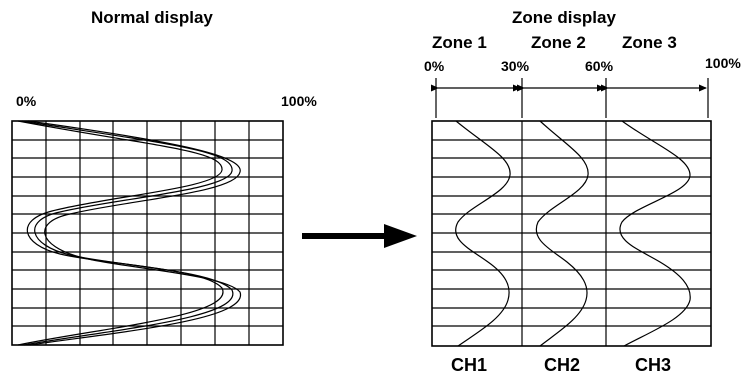 The height and width of the screenshot is (378, 752). What do you see at coordinates (564, 17) in the screenshot?
I see `zone-display-title: Zone display` at bounding box center [564, 17].